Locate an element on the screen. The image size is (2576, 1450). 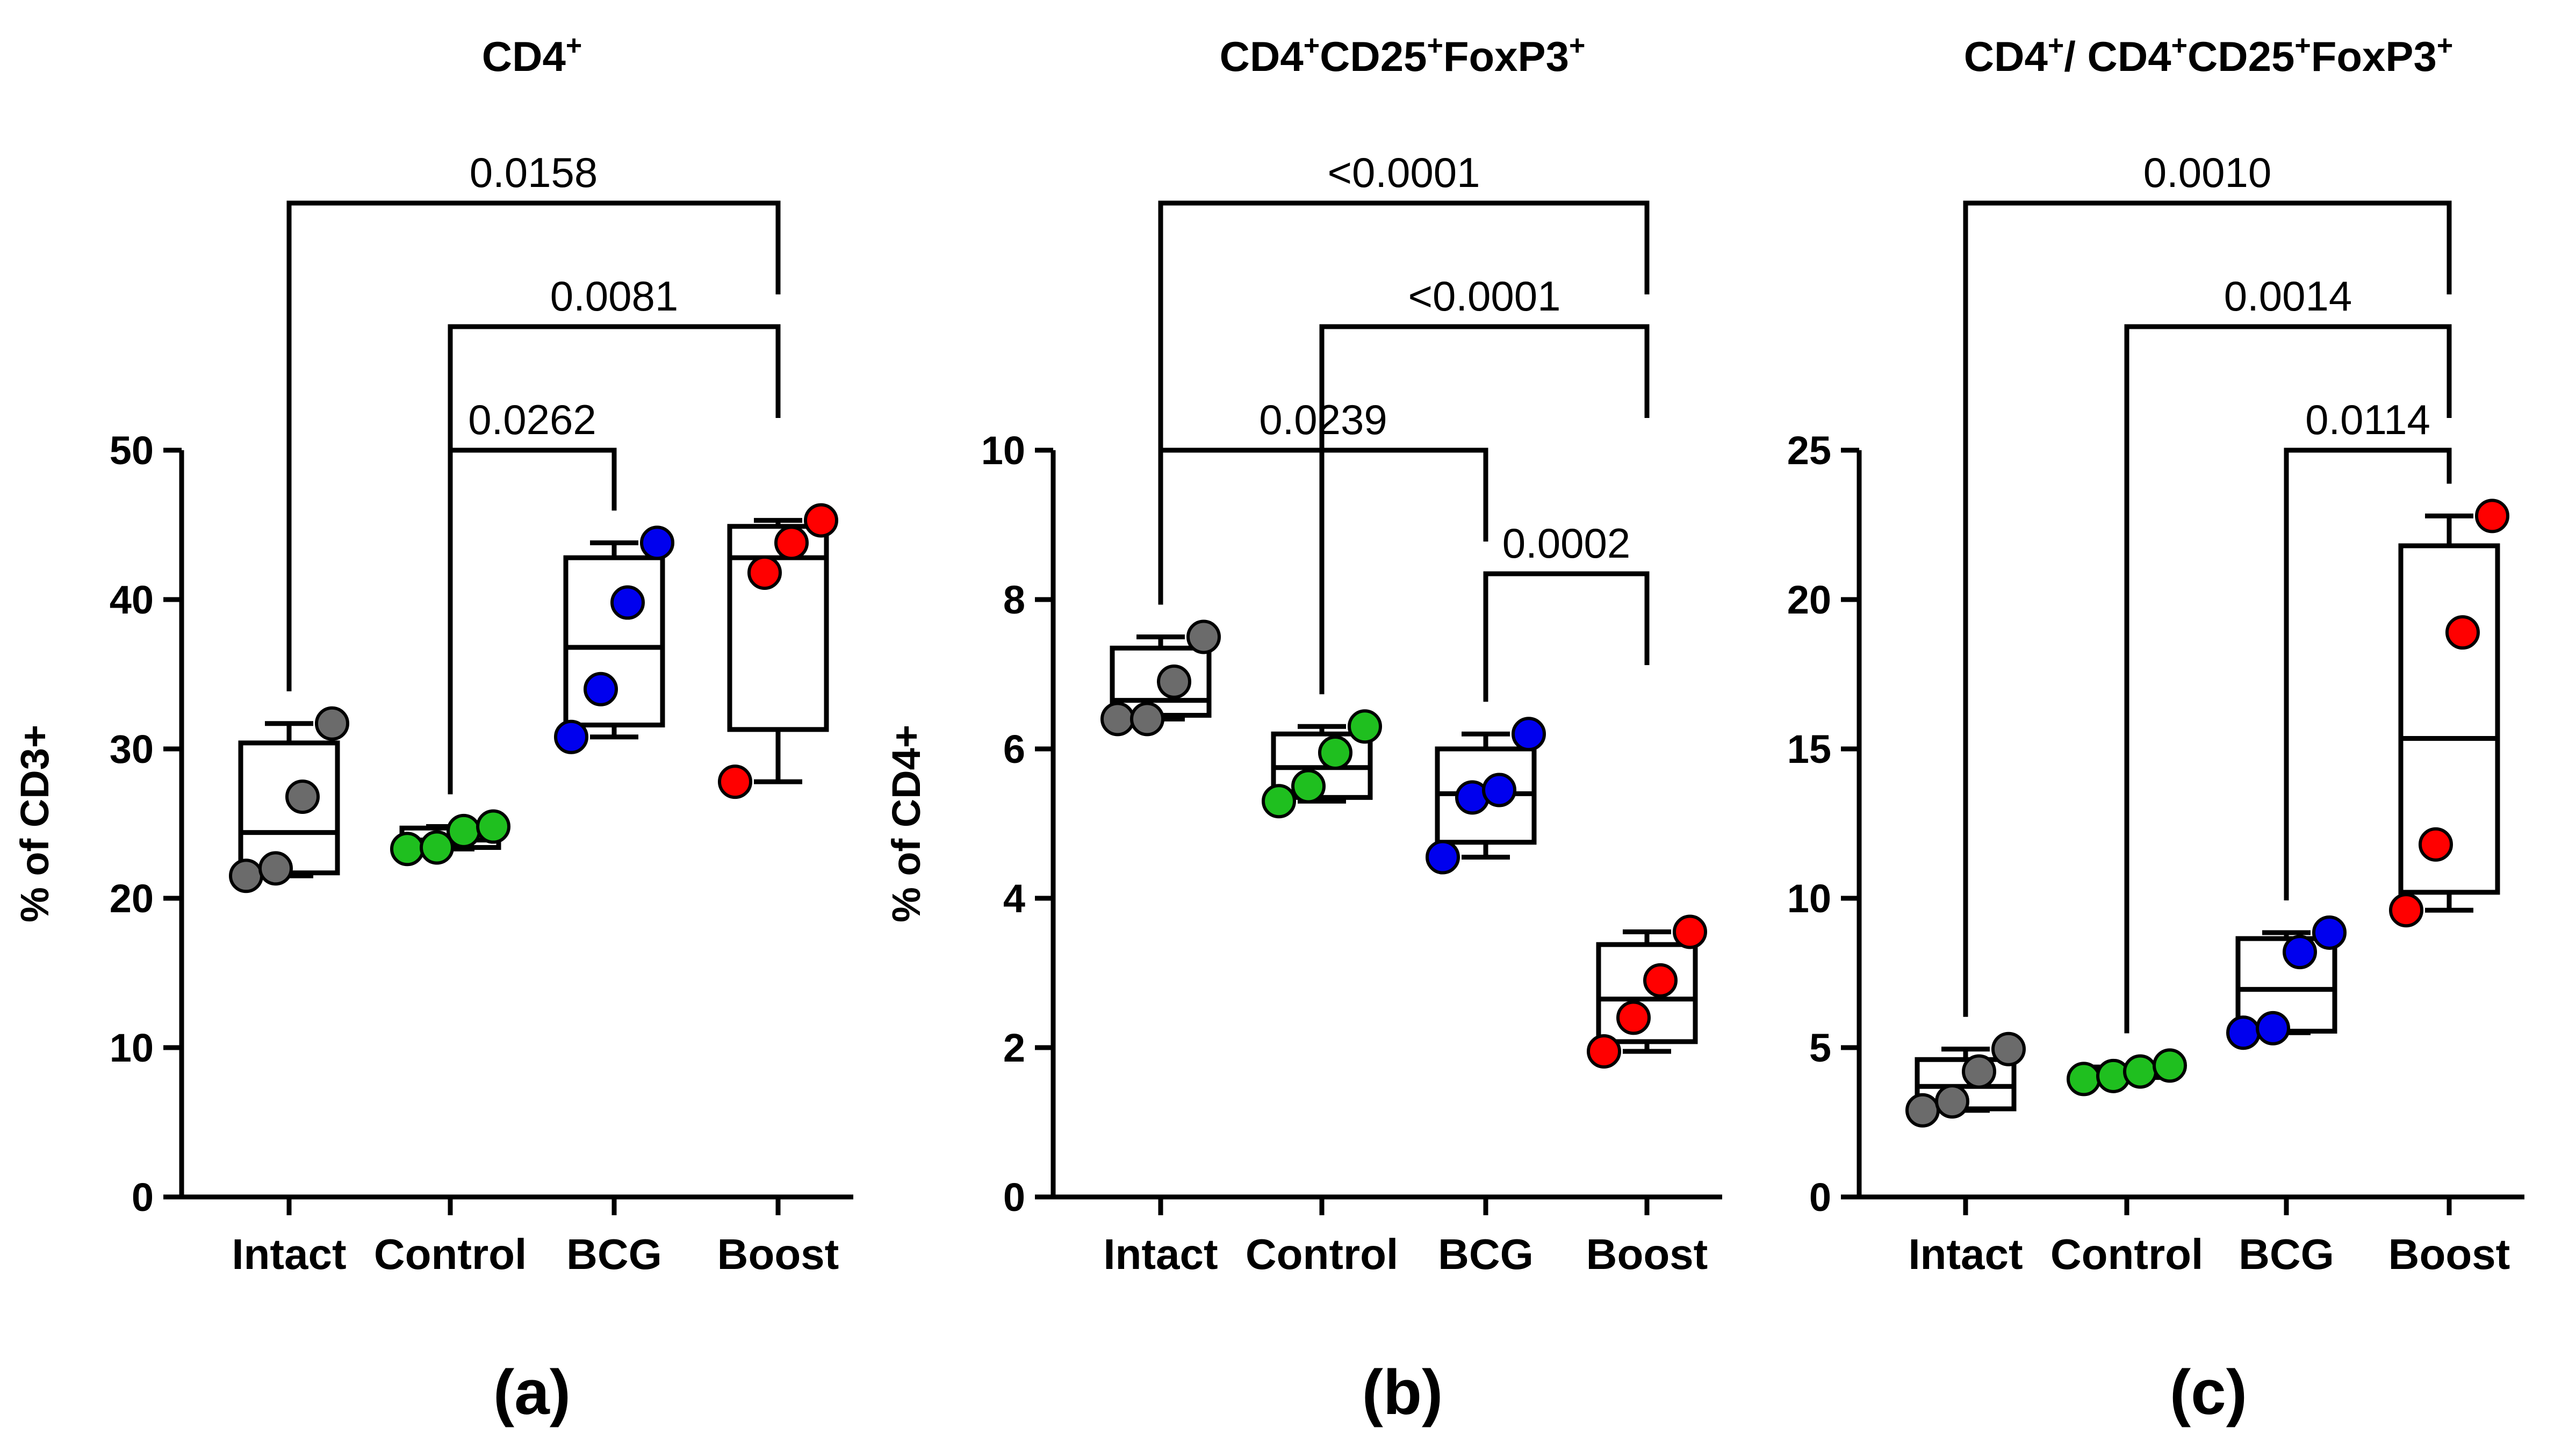
panel-label: (a) is located at coordinates (532, 1392).